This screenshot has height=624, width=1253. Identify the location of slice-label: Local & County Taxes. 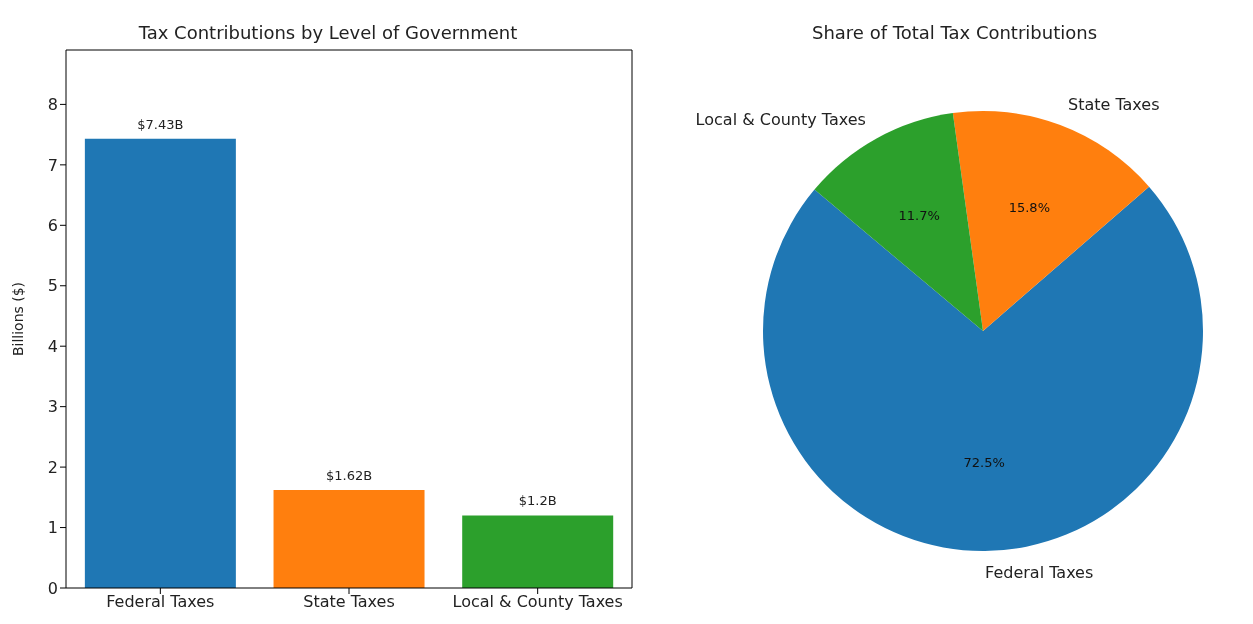
(780, 119).